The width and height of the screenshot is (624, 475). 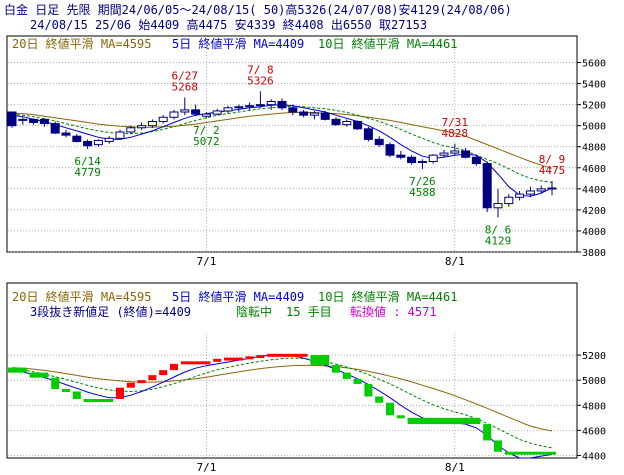 What do you see at coordinates (282, 144) in the screenshot?
I see `ma10-line` at bounding box center [282, 144].